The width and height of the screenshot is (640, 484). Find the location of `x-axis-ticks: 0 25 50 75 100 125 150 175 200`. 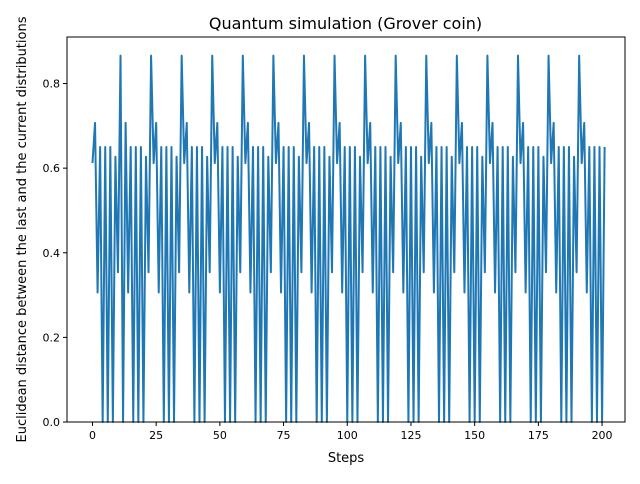

x-axis-ticks: 0 25 50 75 100 125 150 175 200 is located at coordinates (351, 432).